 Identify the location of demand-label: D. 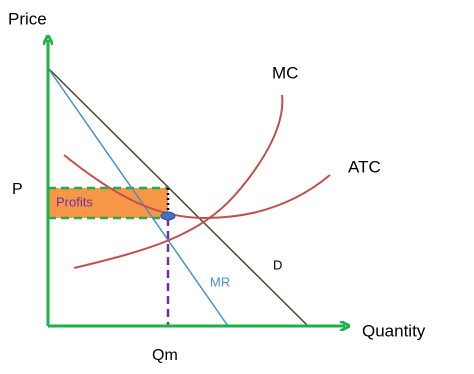
(277, 264).